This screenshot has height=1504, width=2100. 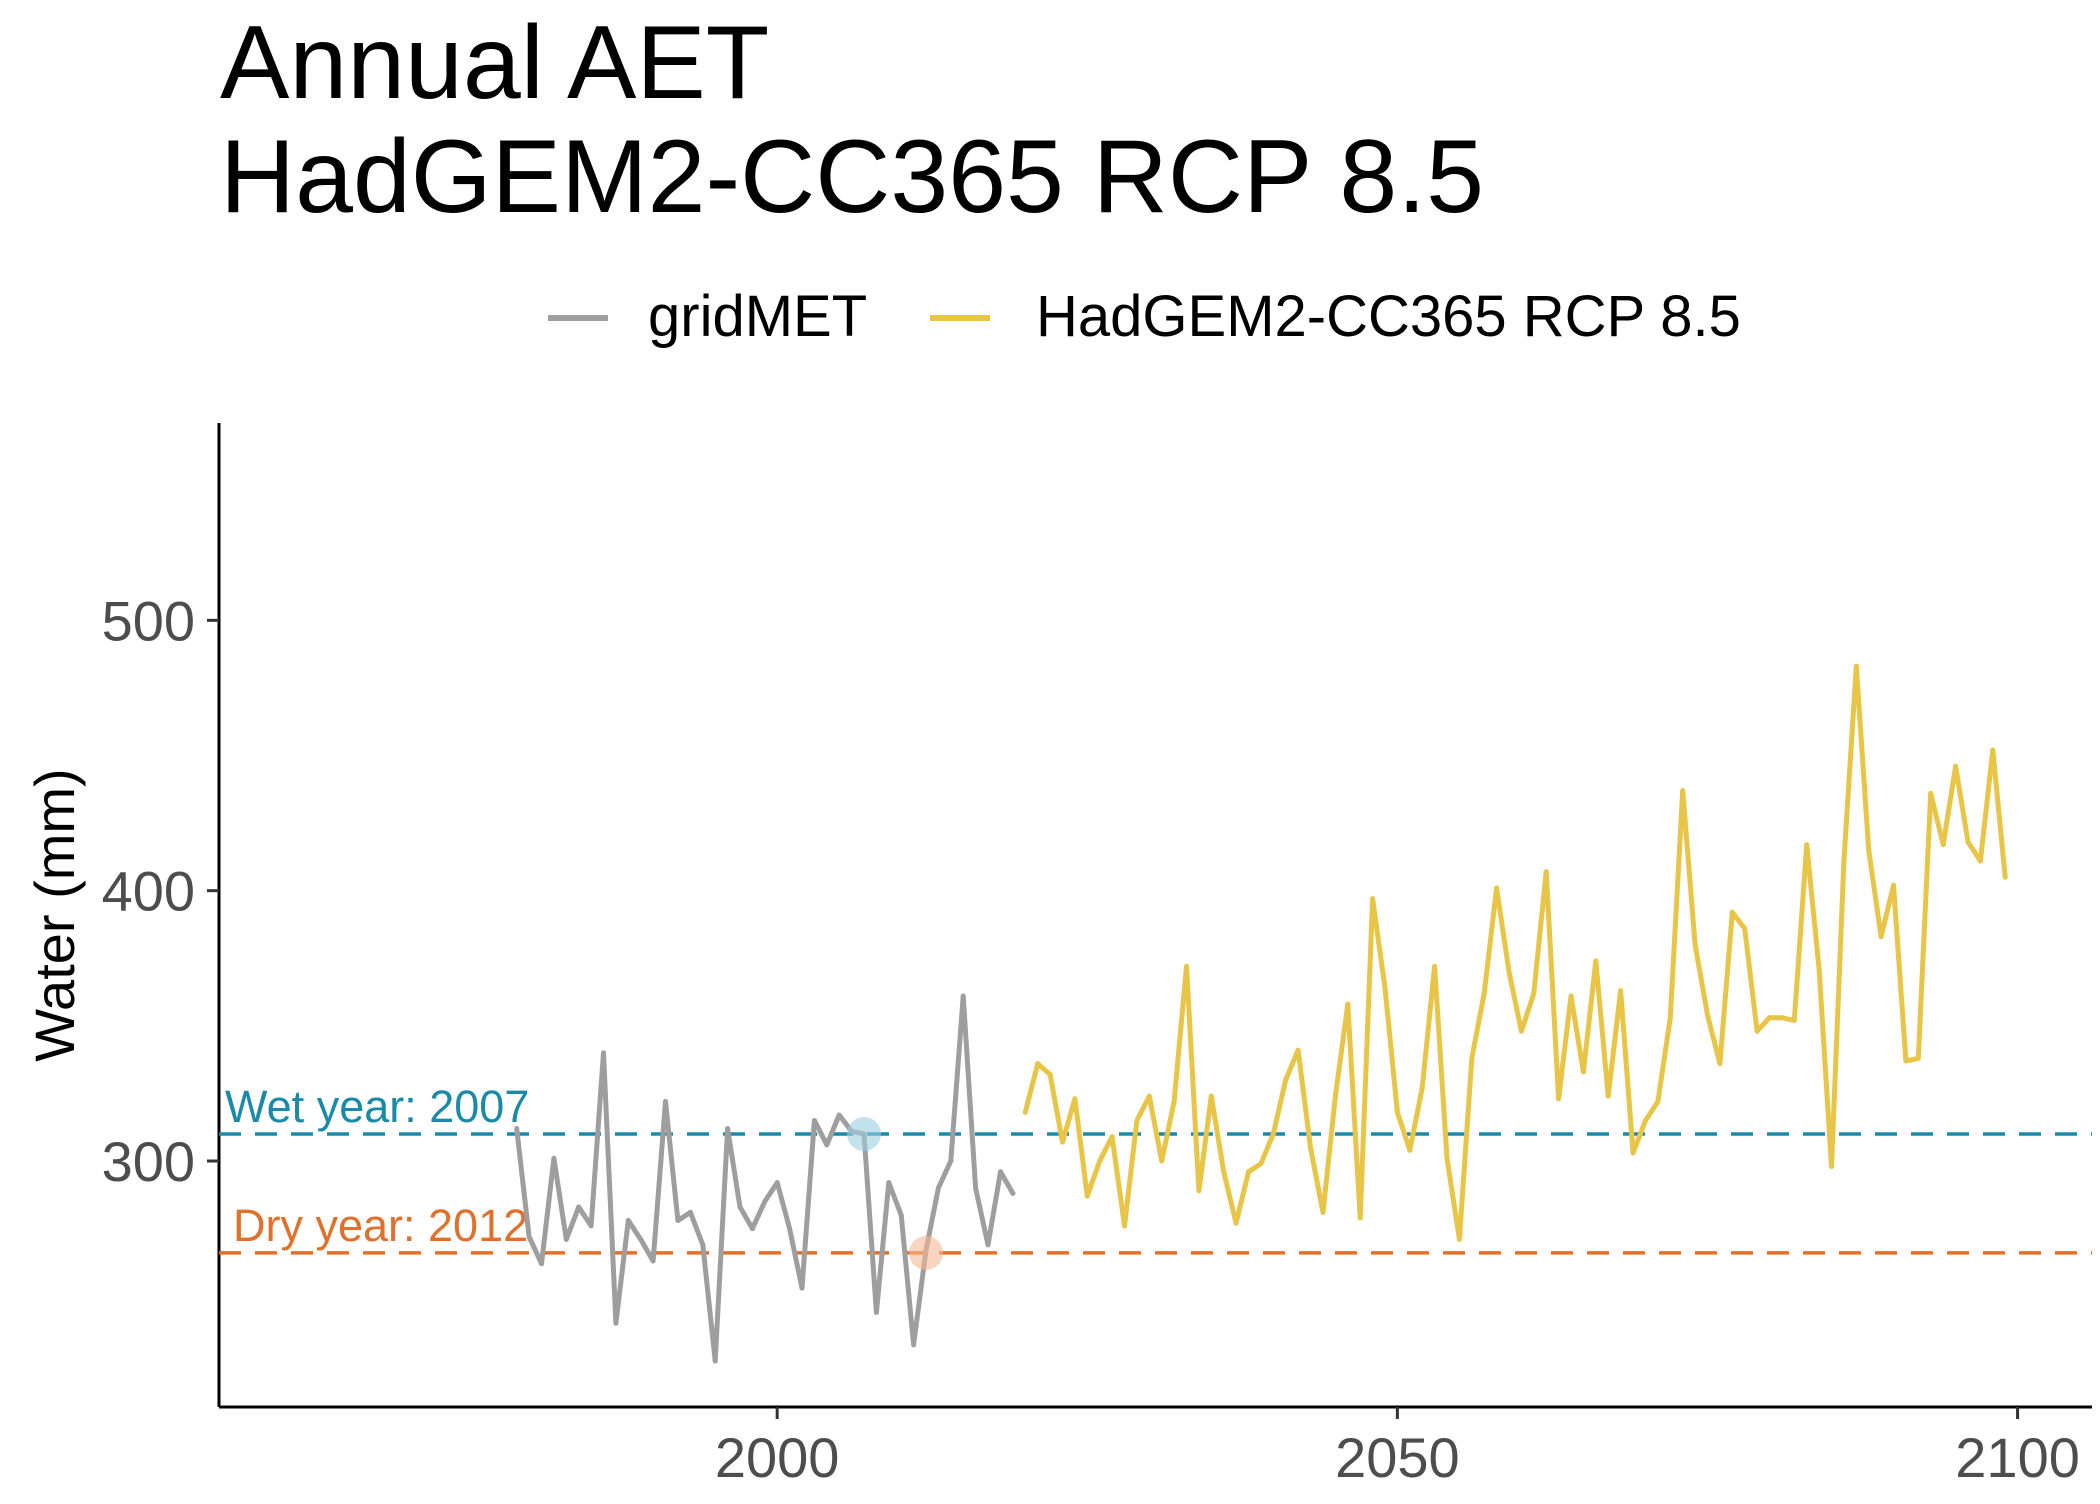 What do you see at coordinates (148, 1161) in the screenshot?
I see `y-tick-label: 300` at bounding box center [148, 1161].